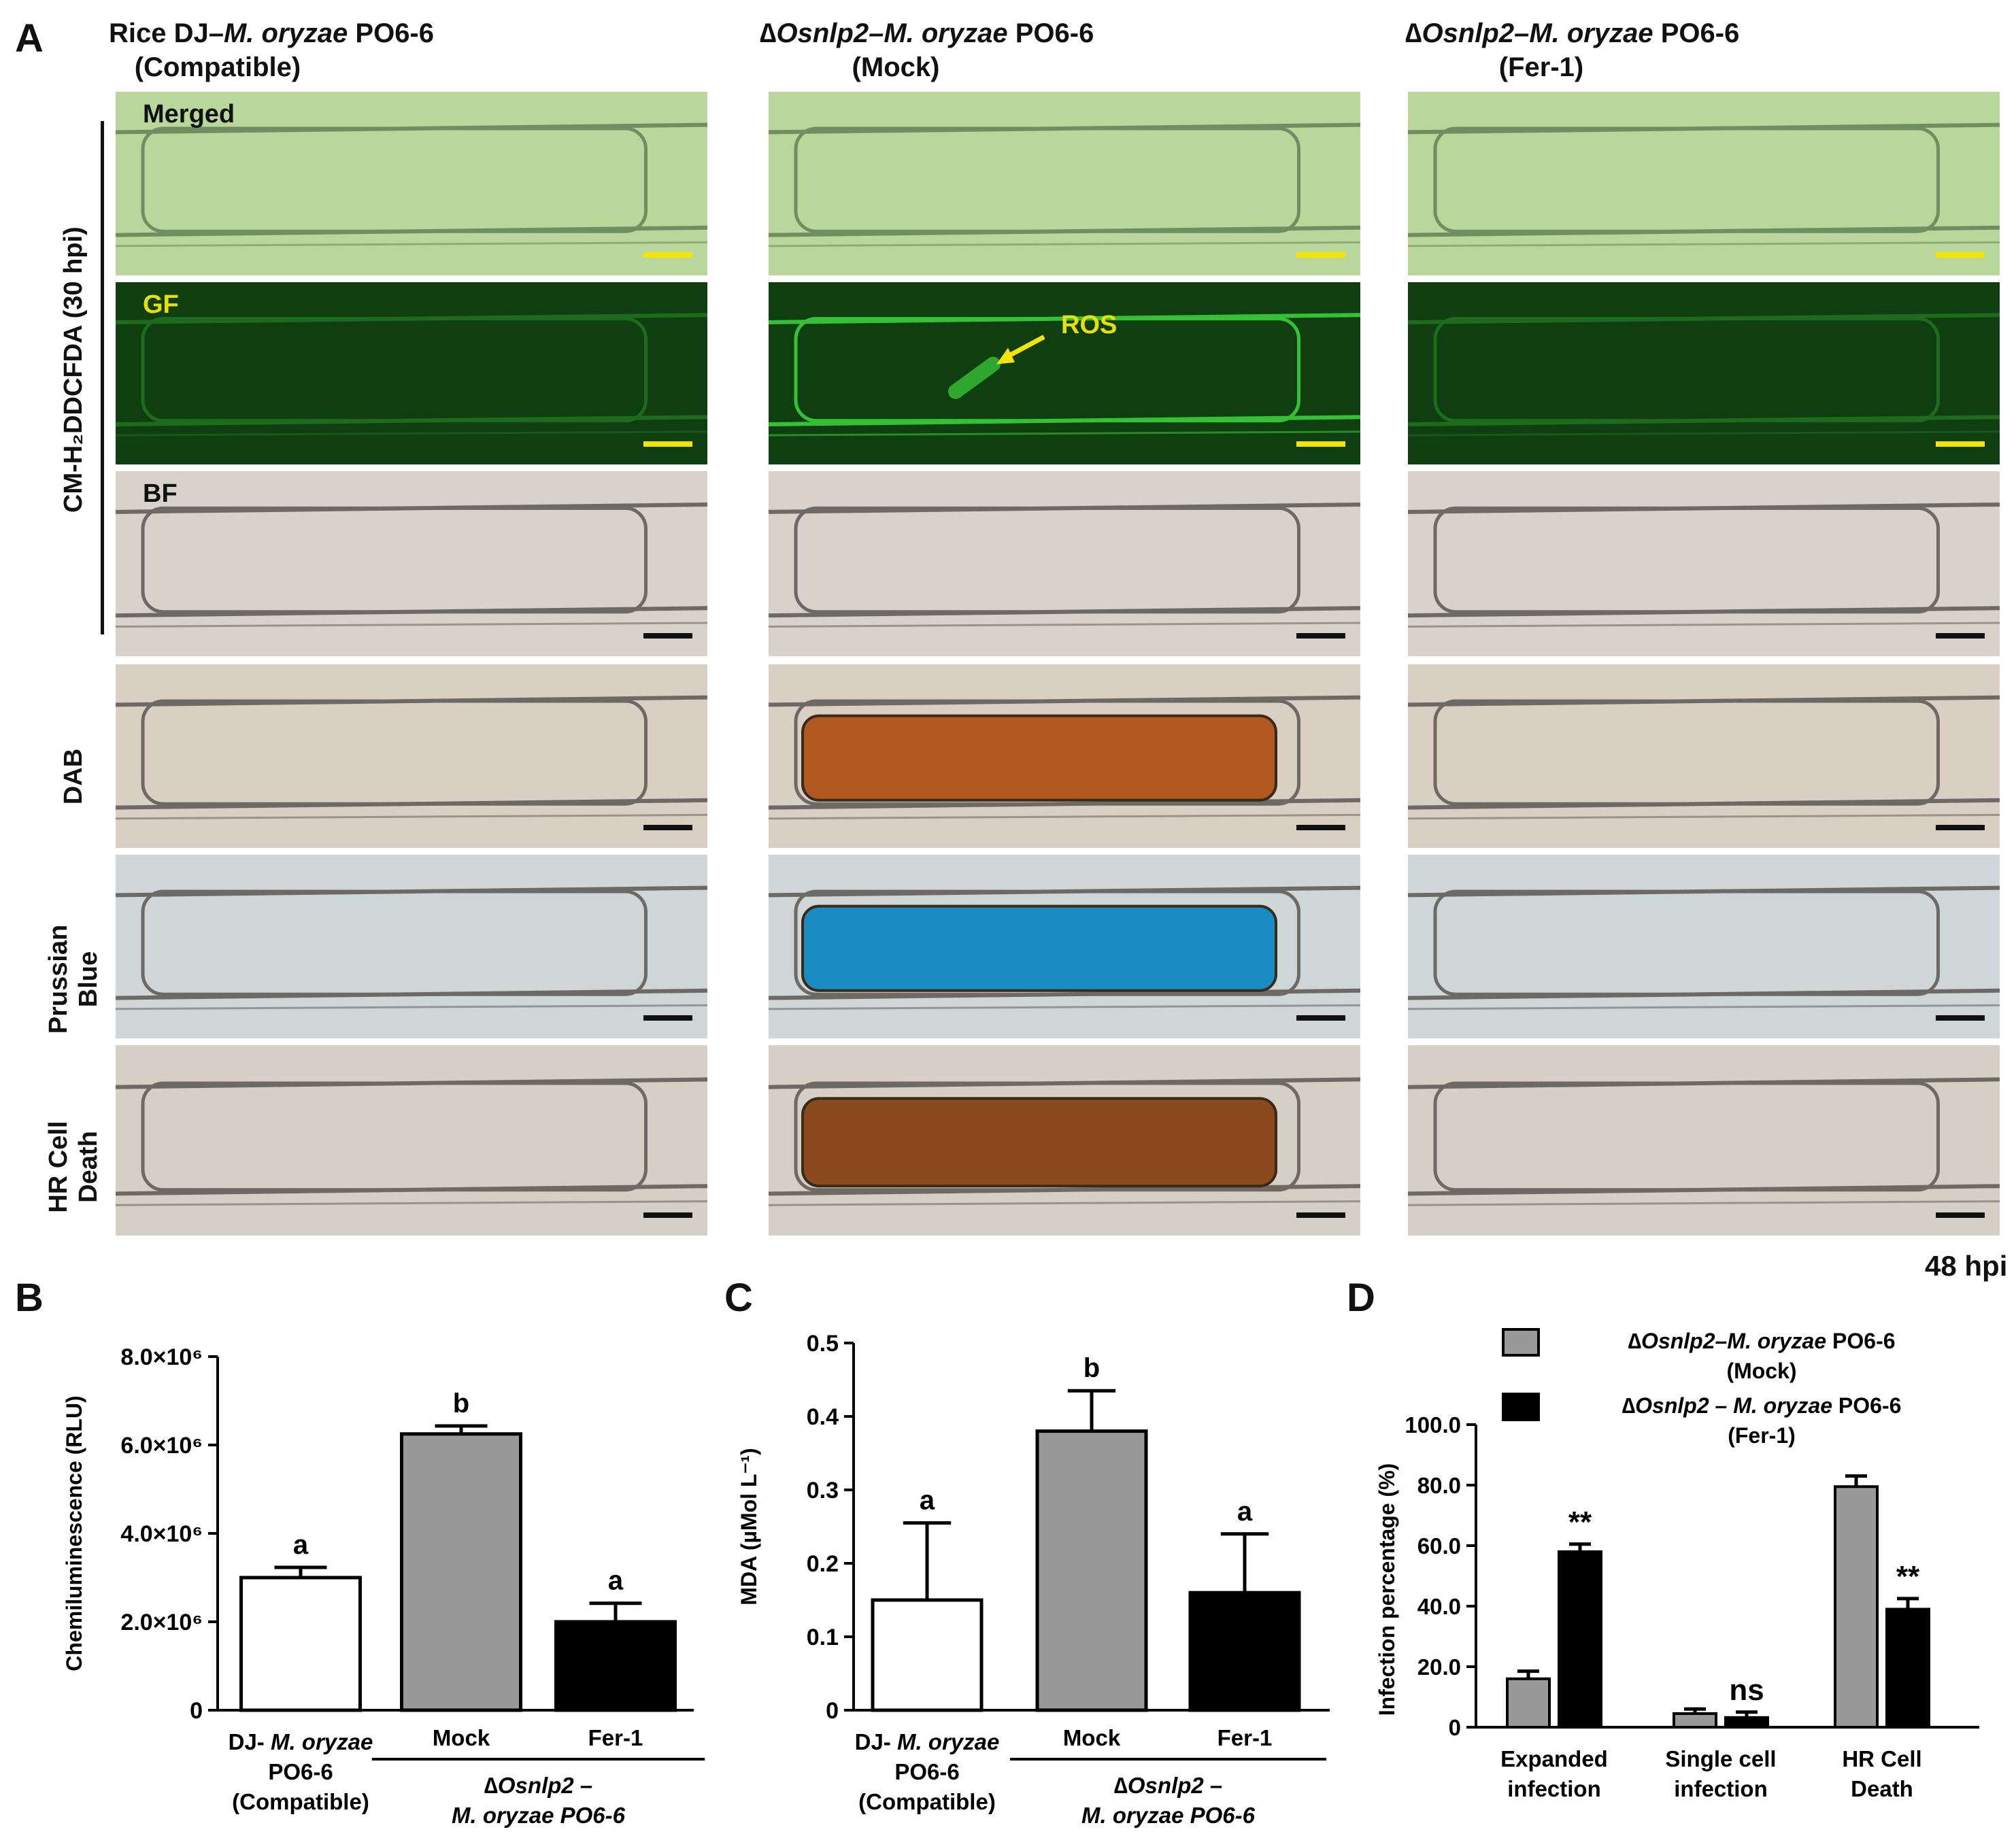  I want to click on cell-outline-bf-col1, so click(412, 565).